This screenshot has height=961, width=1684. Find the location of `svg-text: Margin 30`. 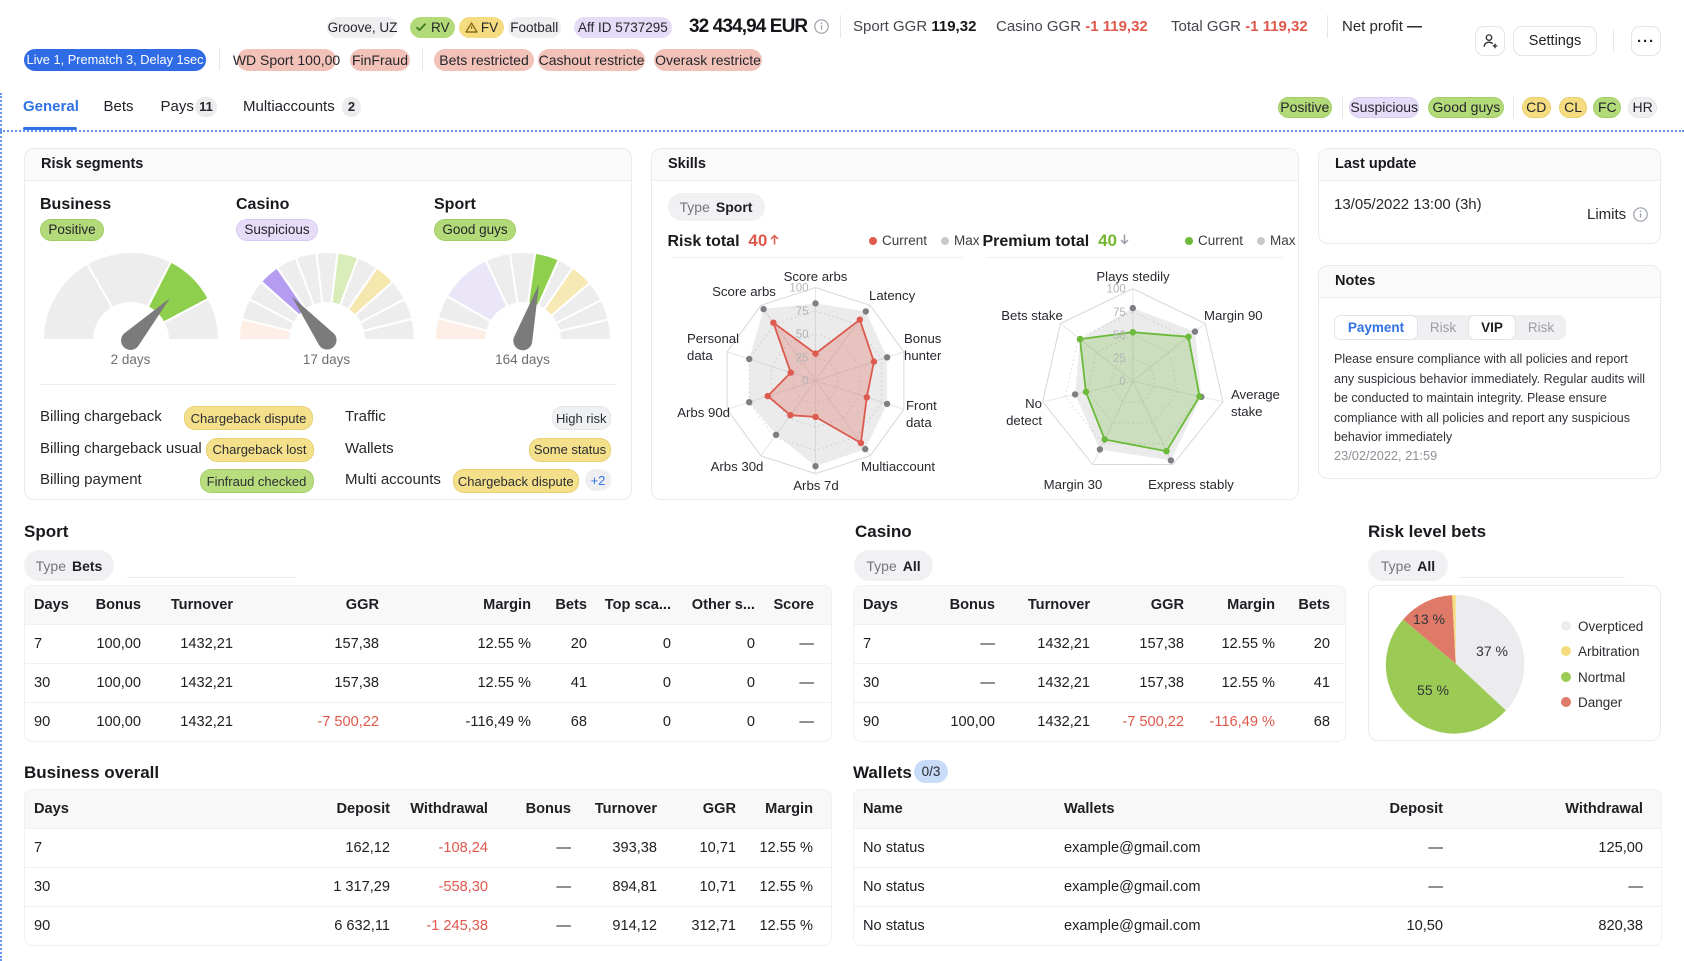

svg-text: Margin 30 is located at coordinates (1073, 484).